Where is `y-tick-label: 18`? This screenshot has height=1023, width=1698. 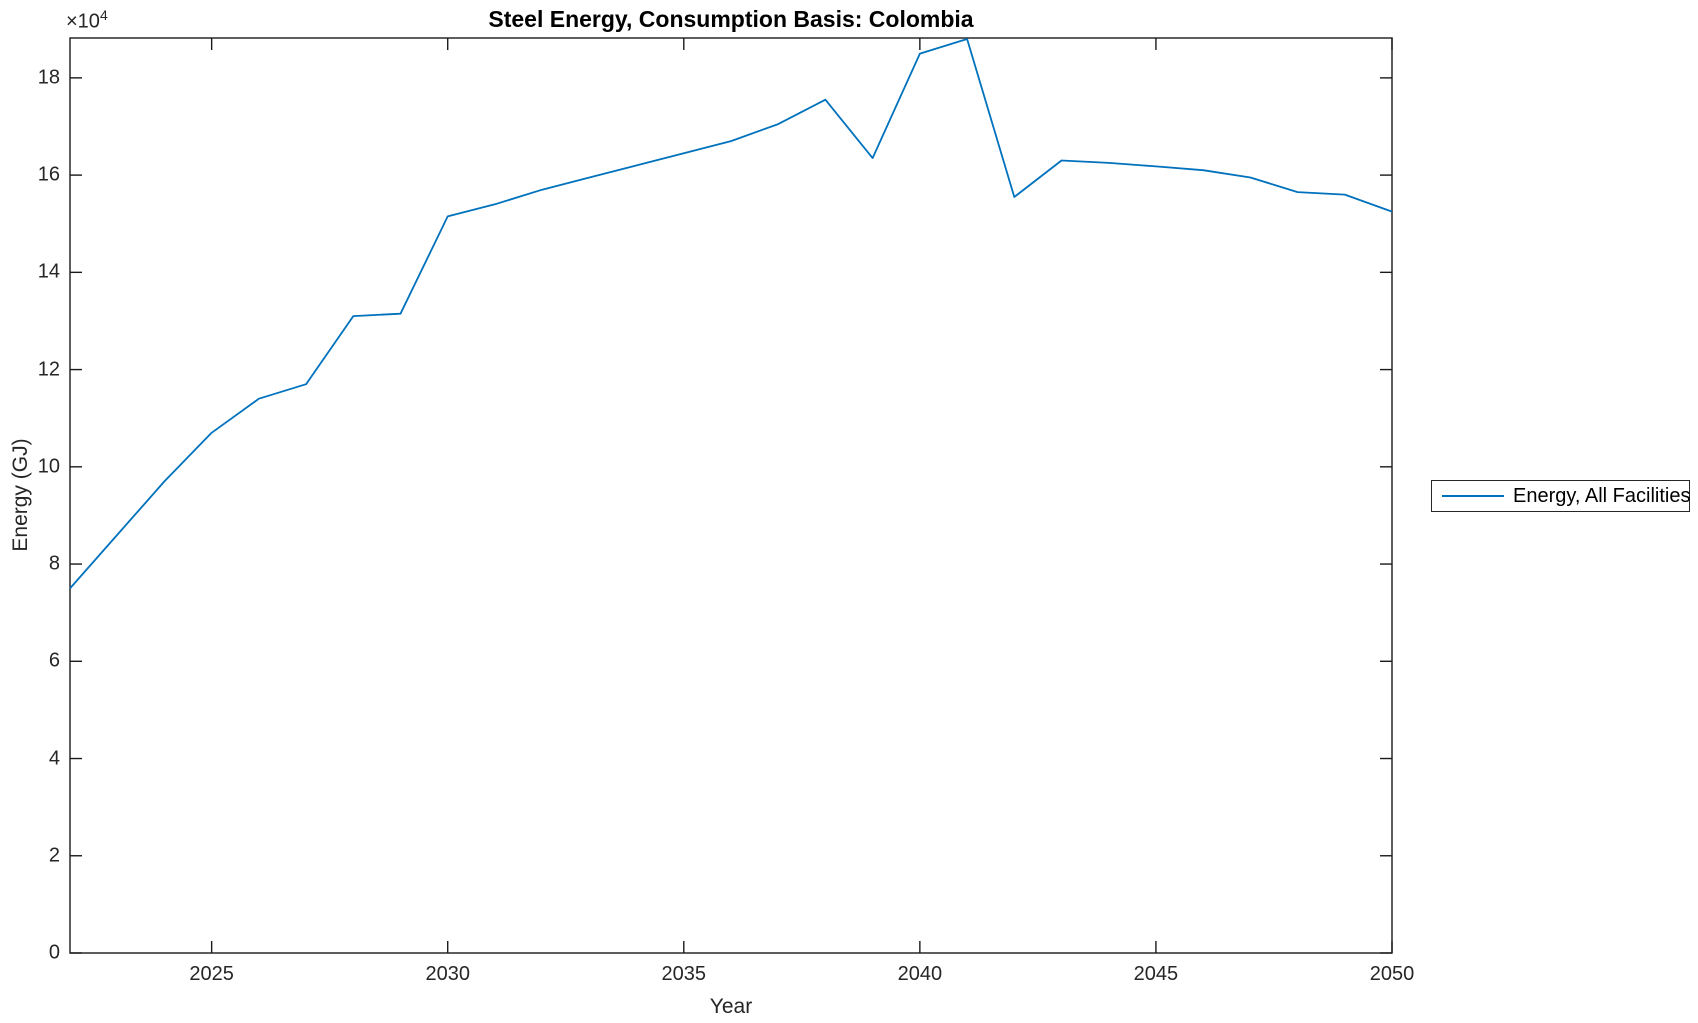
y-tick-label: 18 is located at coordinates (48, 77).